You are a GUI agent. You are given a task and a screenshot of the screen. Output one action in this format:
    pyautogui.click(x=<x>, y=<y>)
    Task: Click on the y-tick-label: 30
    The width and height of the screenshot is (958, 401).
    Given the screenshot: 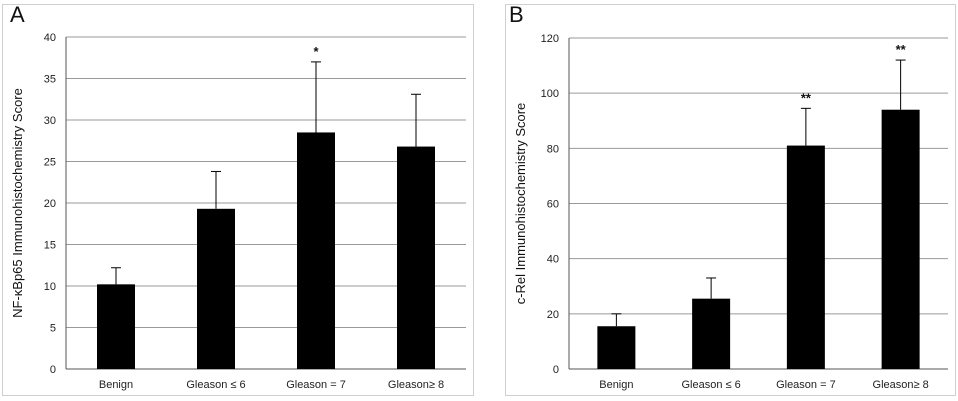 What is the action you would take?
    pyautogui.click(x=50, y=121)
    